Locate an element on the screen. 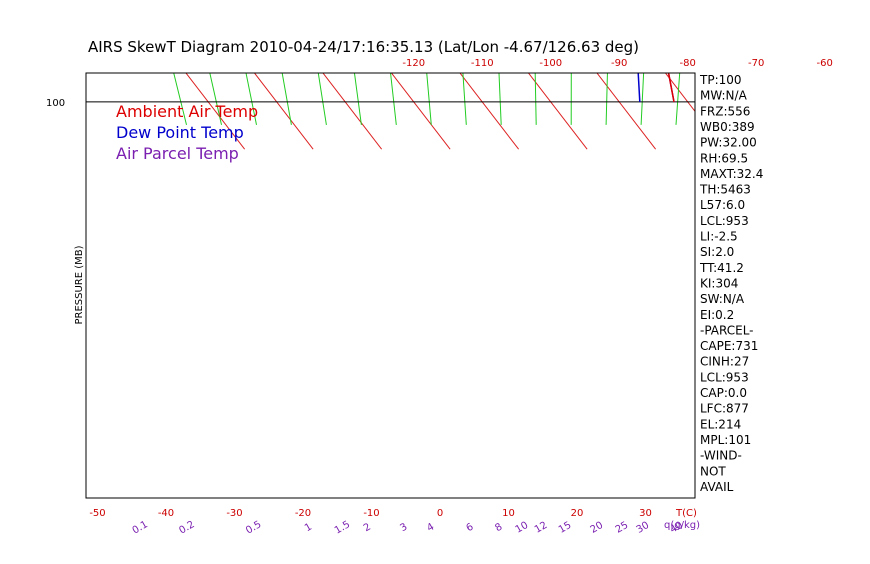 The height and width of the screenshot is (564, 870). pressure-tick-label: 100 is located at coordinates (55, 103).